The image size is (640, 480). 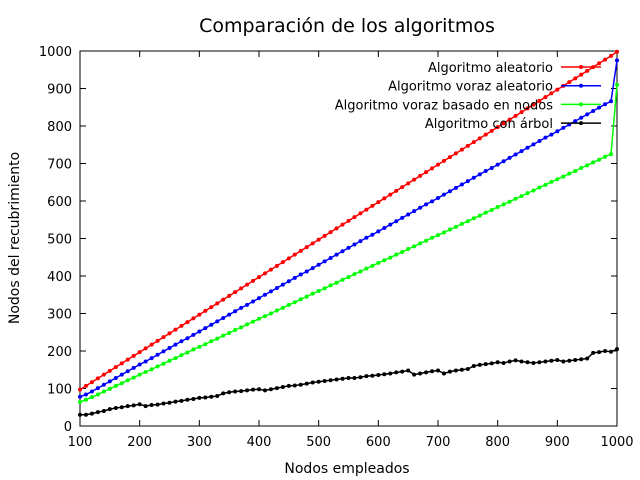 I want to click on legend-label: Algoritmo voraz basado en nodos, so click(x=444, y=105).